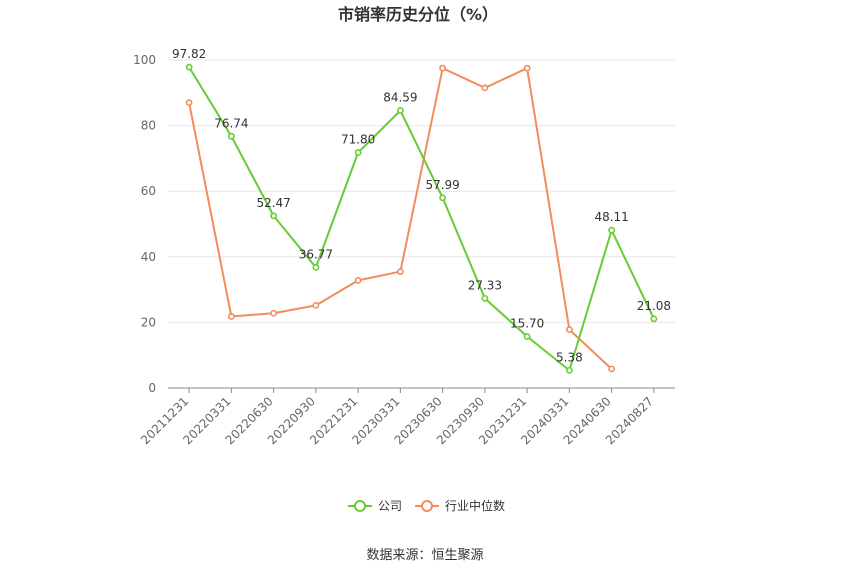 Image resolution: width=850 pixels, height=575 pixels. What do you see at coordinates (400, 98) in the screenshot?
I see `data-label: 84.59` at bounding box center [400, 98].